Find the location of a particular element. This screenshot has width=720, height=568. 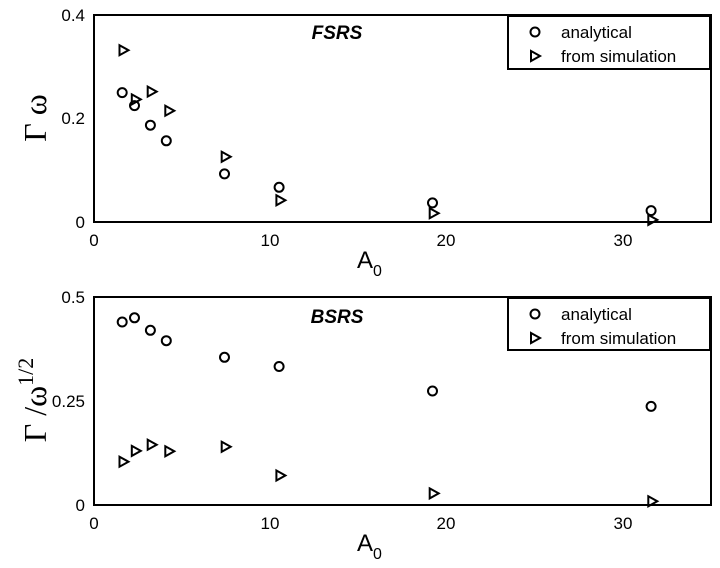

chart-title: FSRS is located at coordinates (337, 33).